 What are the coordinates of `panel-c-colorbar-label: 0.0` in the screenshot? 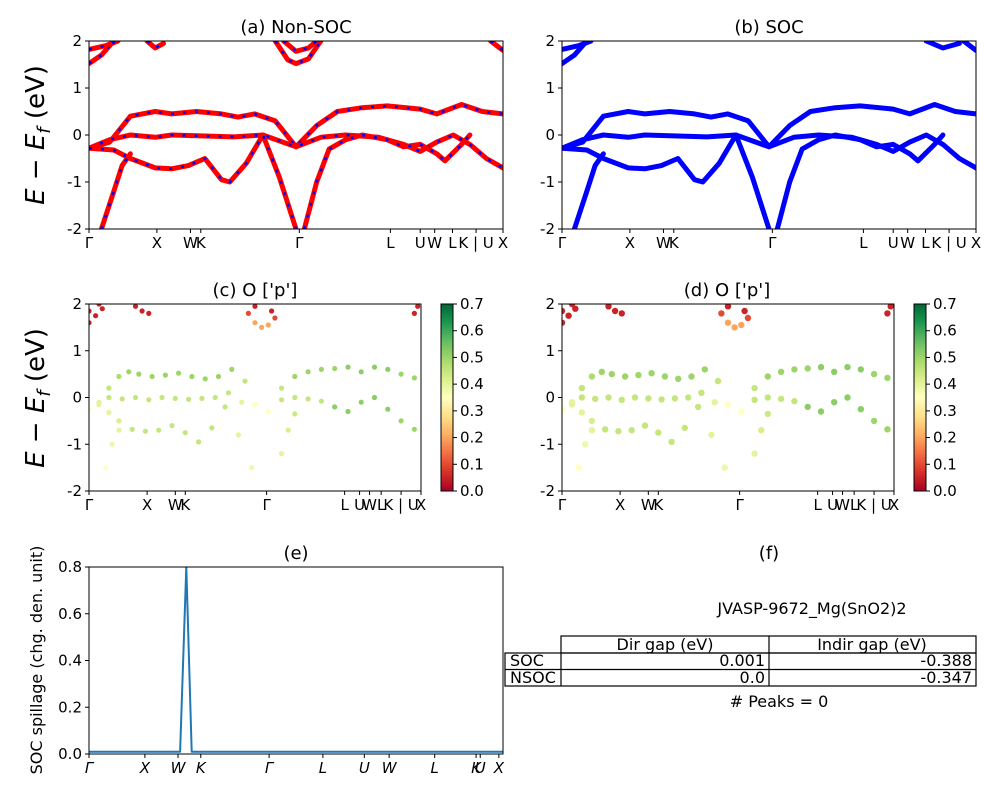 It's located at (472, 491).